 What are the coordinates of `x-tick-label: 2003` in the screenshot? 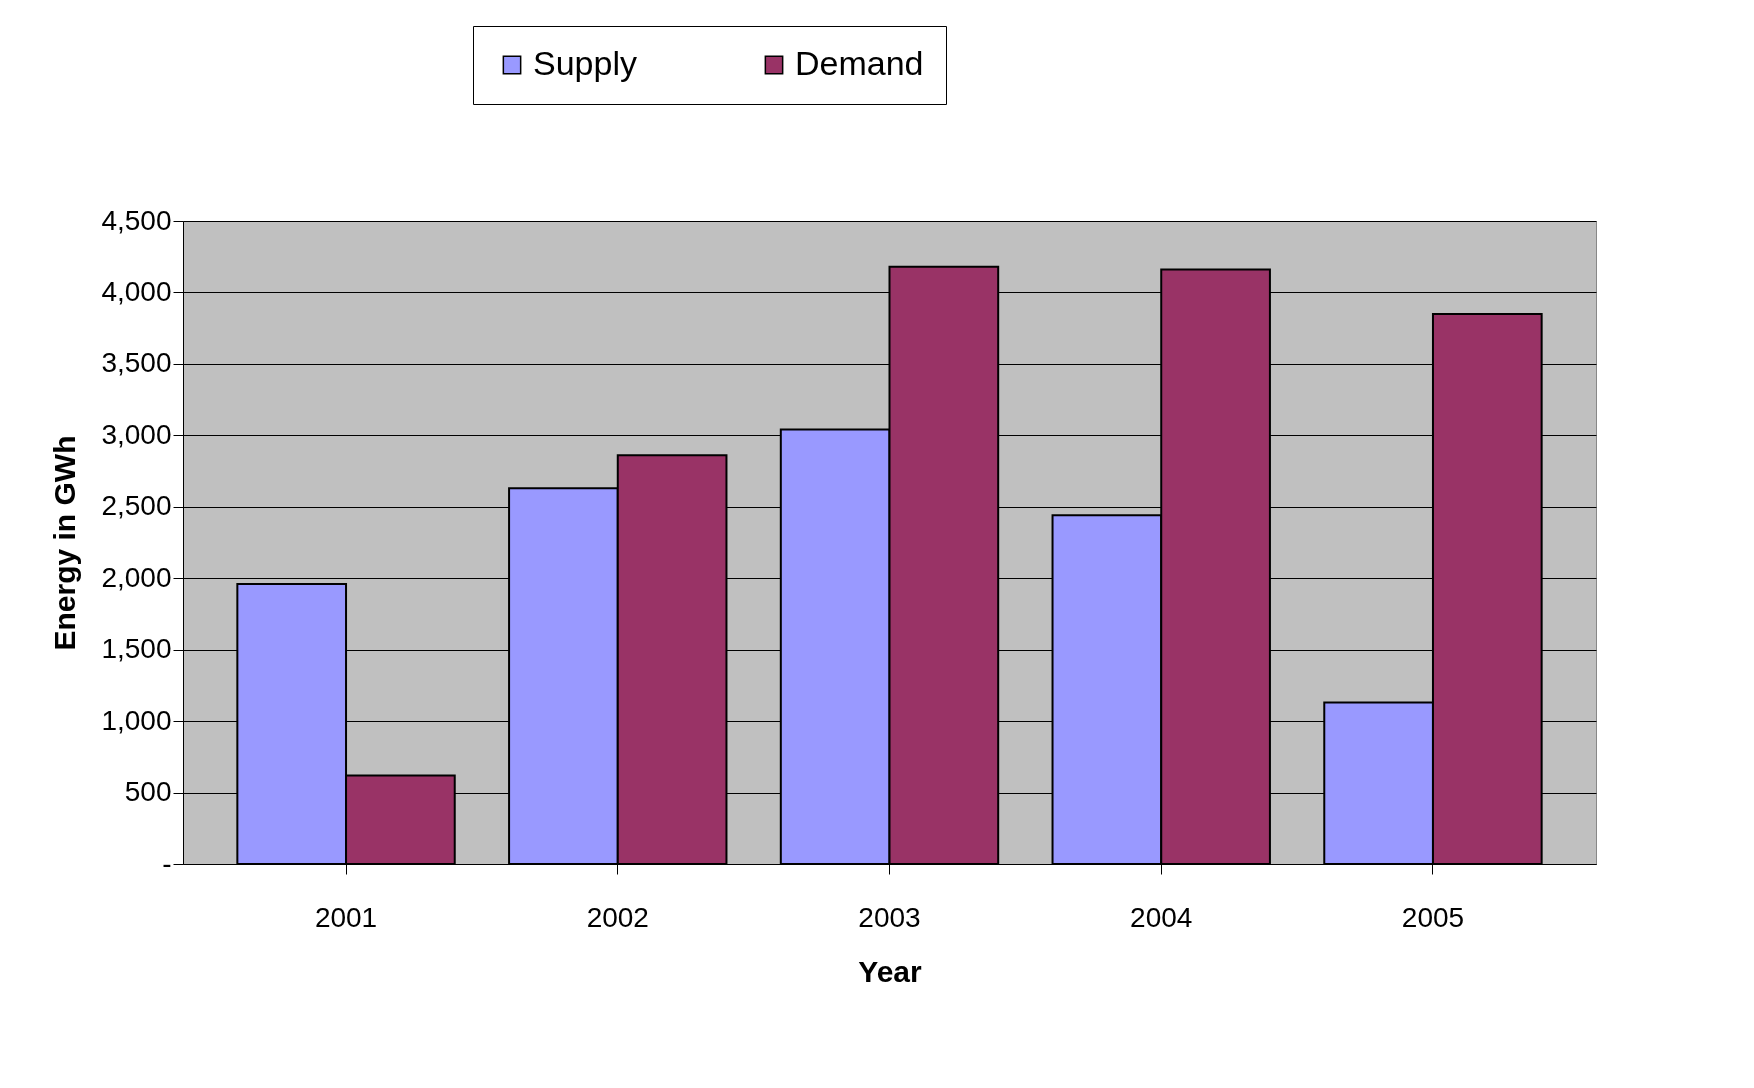 It's located at (889, 917).